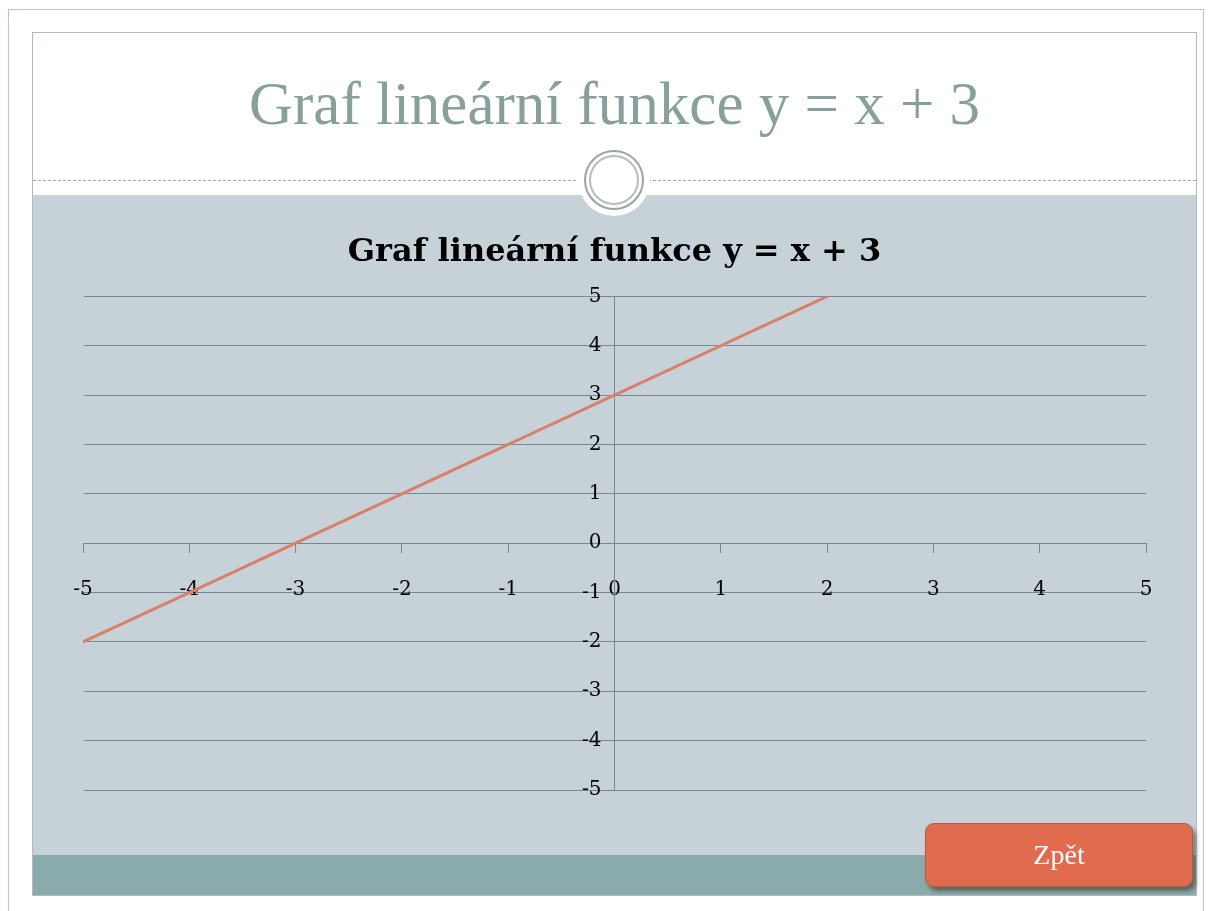 This screenshot has width=1208, height=911. Describe the element at coordinates (614, 104) in the screenshot. I see `chart-title: Graf lineární funkce y = x + 3` at that location.